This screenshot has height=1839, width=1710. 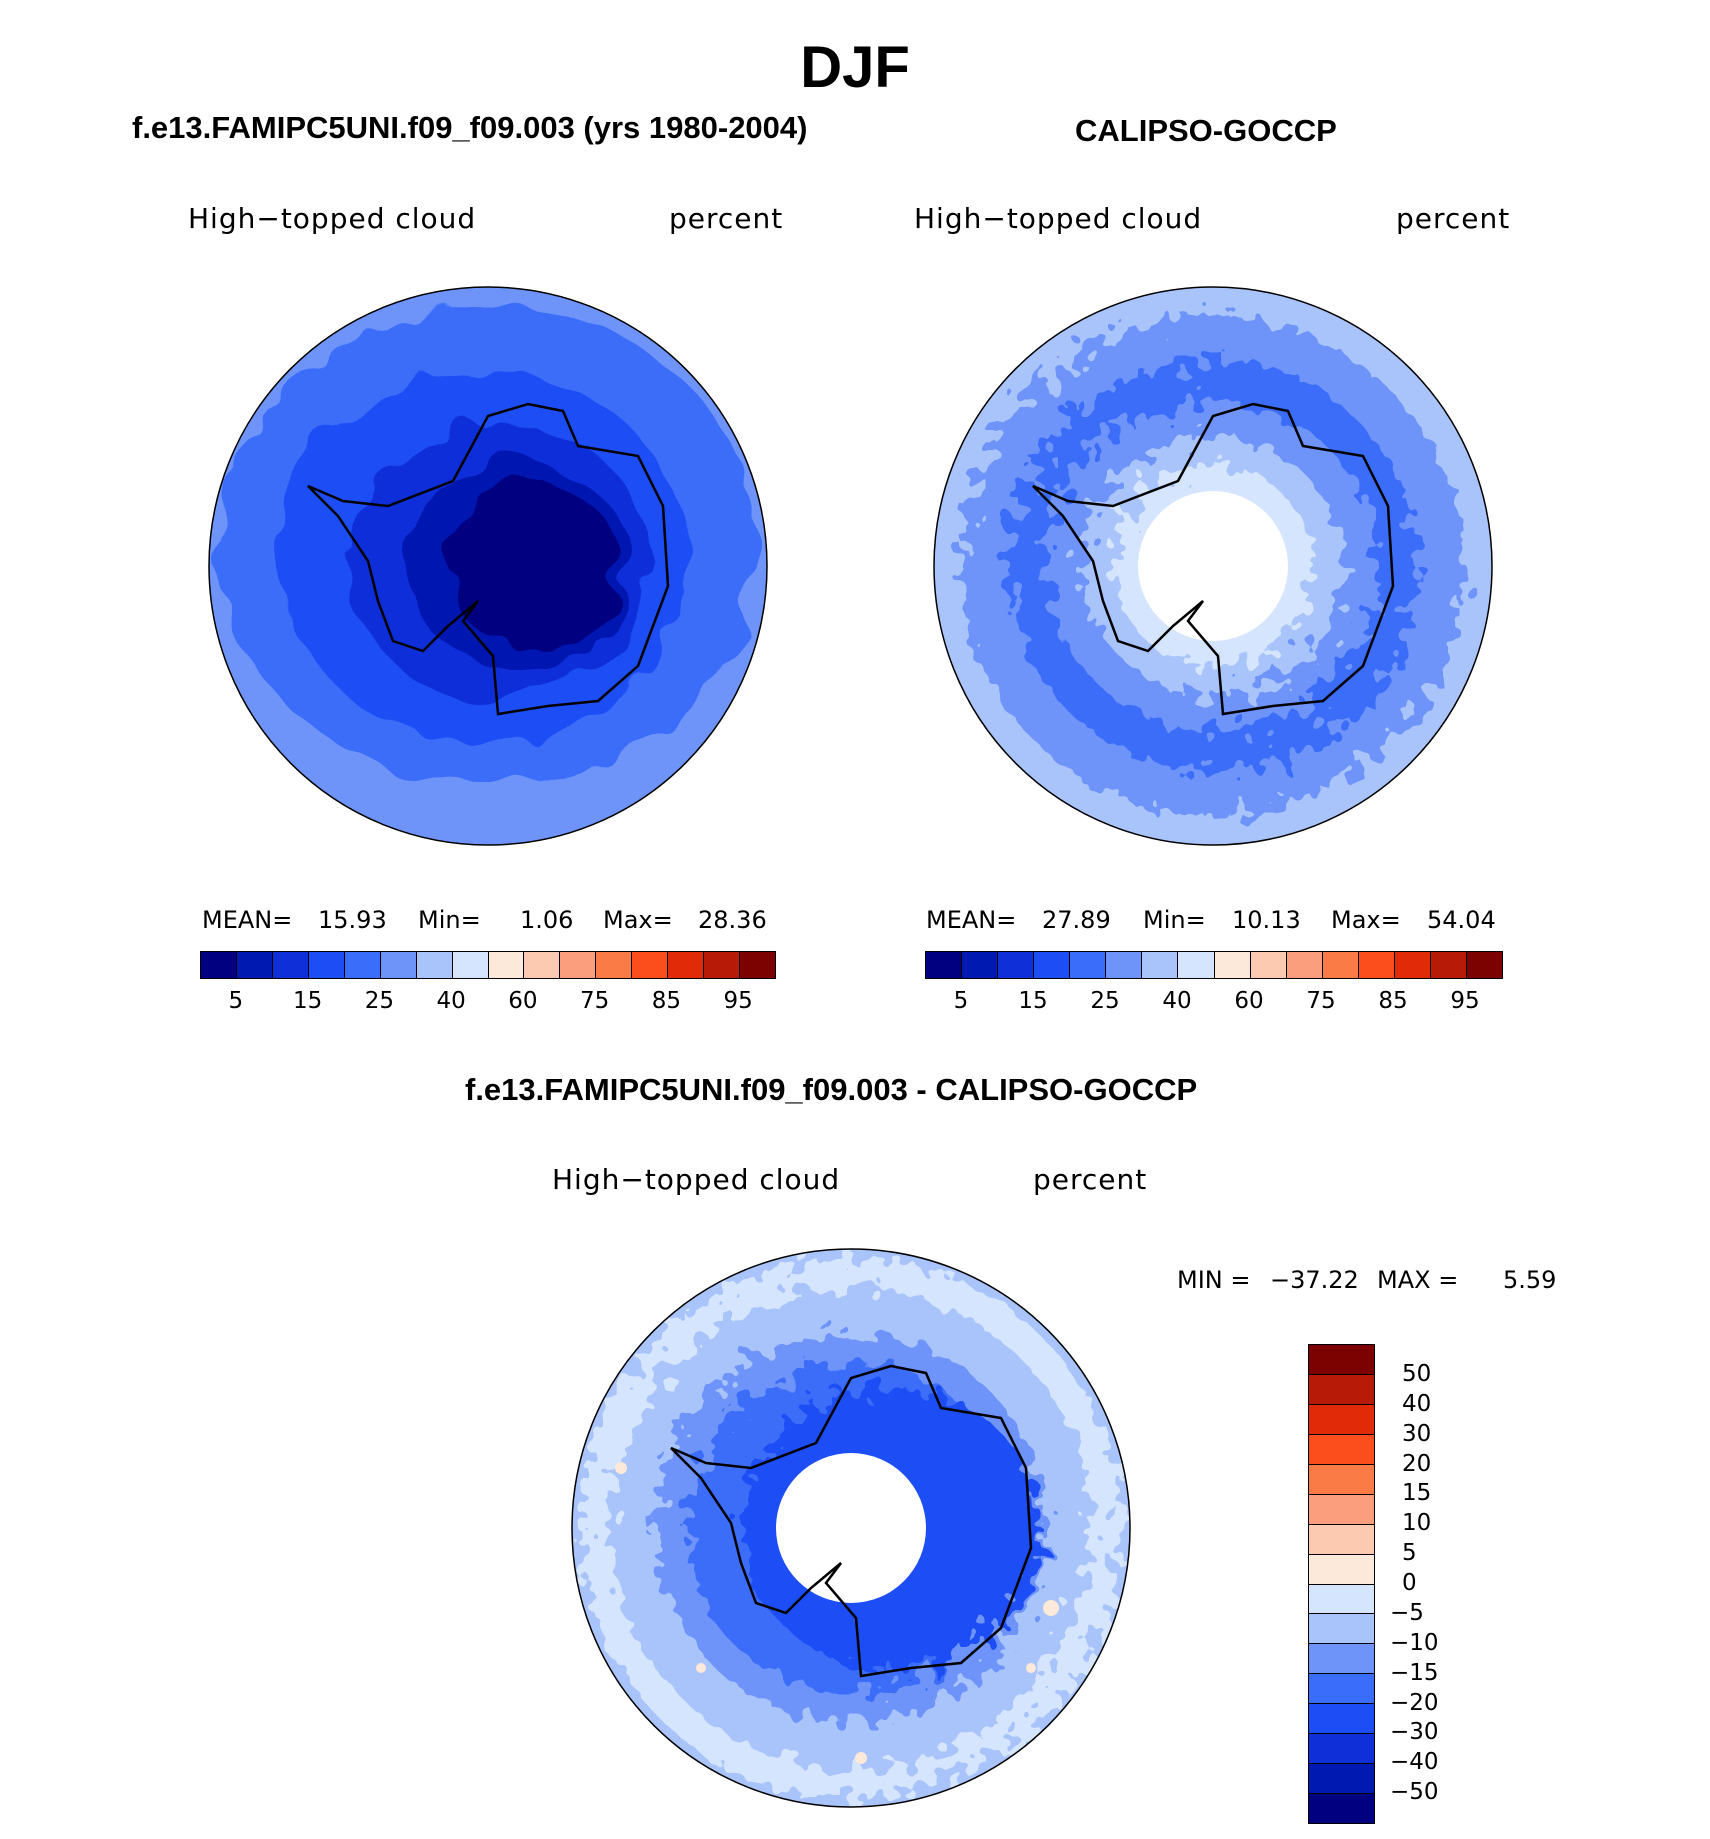 What do you see at coordinates (449, 920) in the screenshot?
I see `model-min-label: Min=` at bounding box center [449, 920].